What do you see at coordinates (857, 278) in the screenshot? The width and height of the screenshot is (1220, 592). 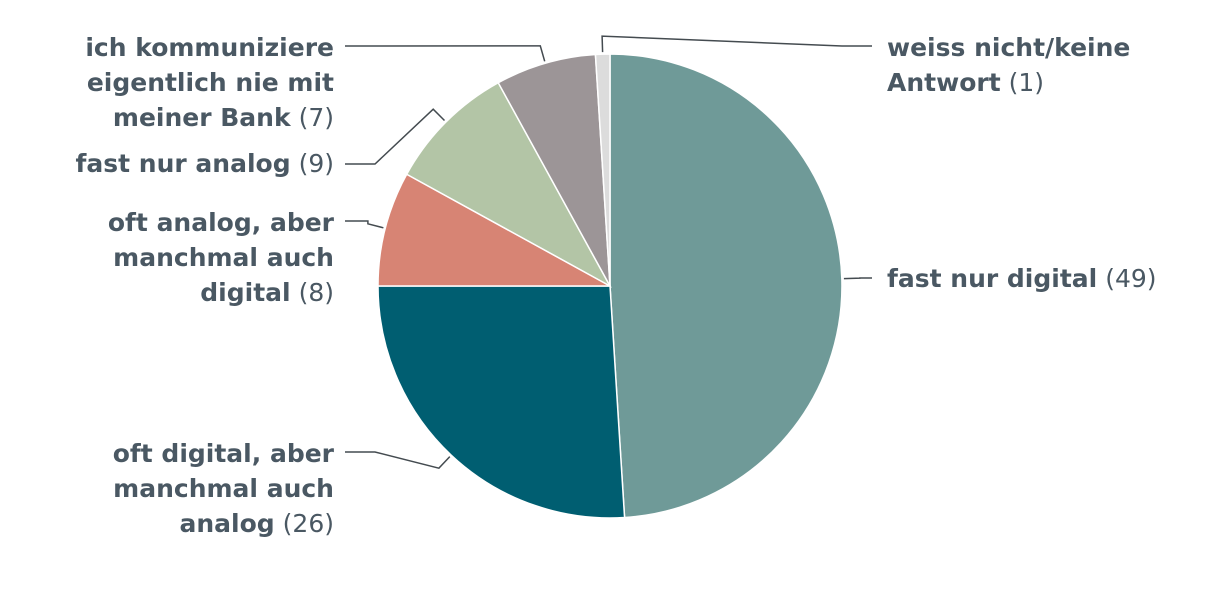 I see `leader-line-fast-nur-digital` at bounding box center [857, 278].